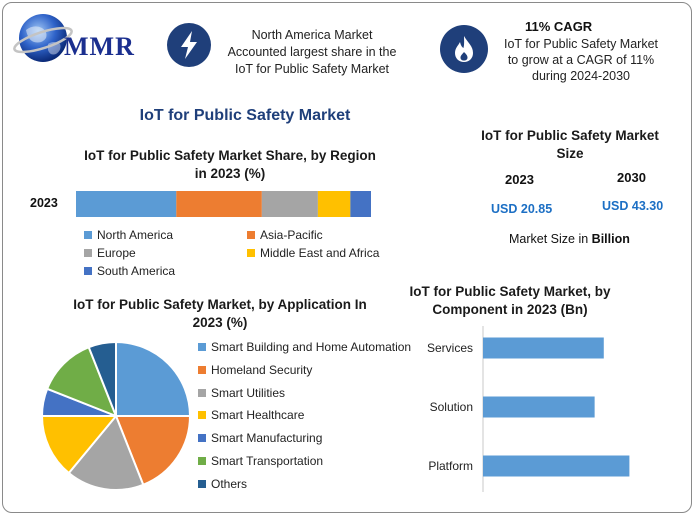  What do you see at coordinates (99, 46) in the screenshot?
I see `logo-text: MMR` at bounding box center [99, 46].